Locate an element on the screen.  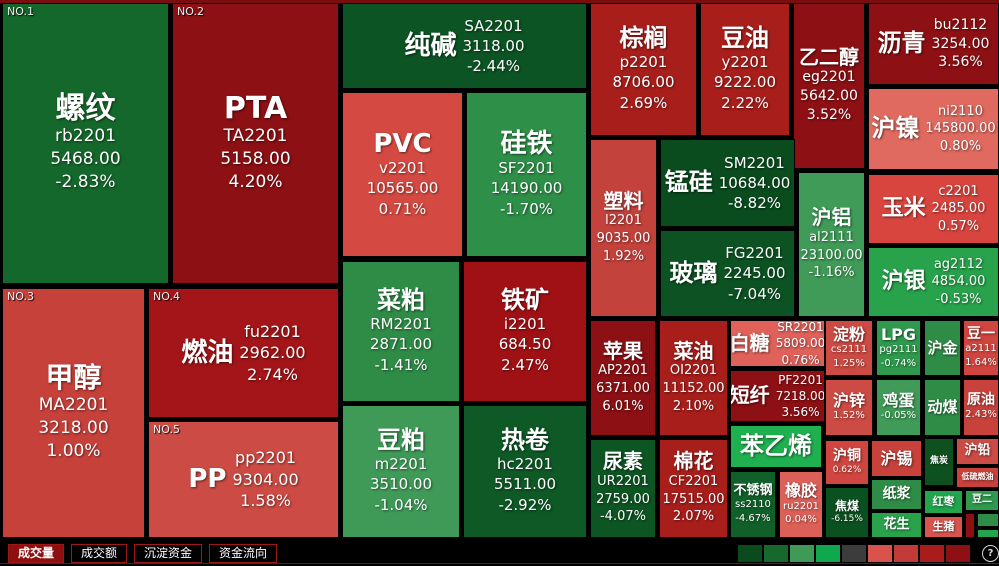
treemap-cell-bitumen: 沥青 bu2112 3254.00 3.56% is located at coordinates (933, 44).